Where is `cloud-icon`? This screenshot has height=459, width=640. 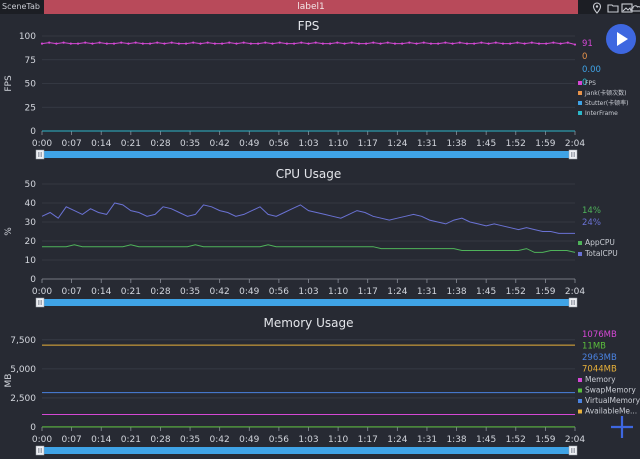
cloud-icon is located at coordinates (635, 7).